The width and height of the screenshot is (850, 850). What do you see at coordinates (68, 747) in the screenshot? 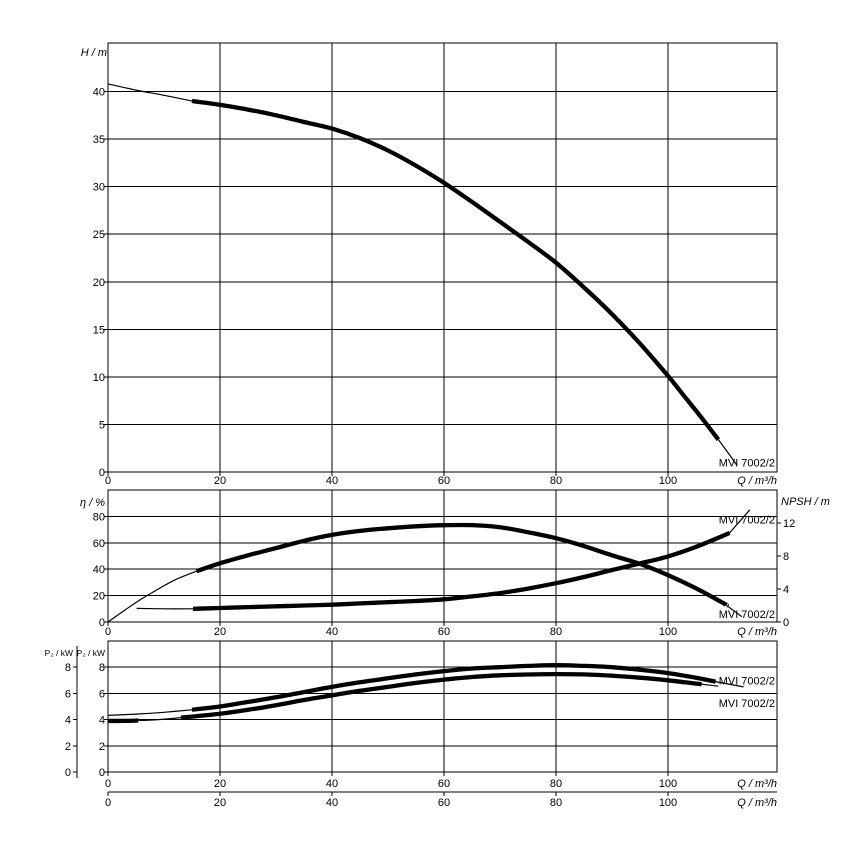
I see `outer-y-tick-label: 2` at bounding box center [68, 747].